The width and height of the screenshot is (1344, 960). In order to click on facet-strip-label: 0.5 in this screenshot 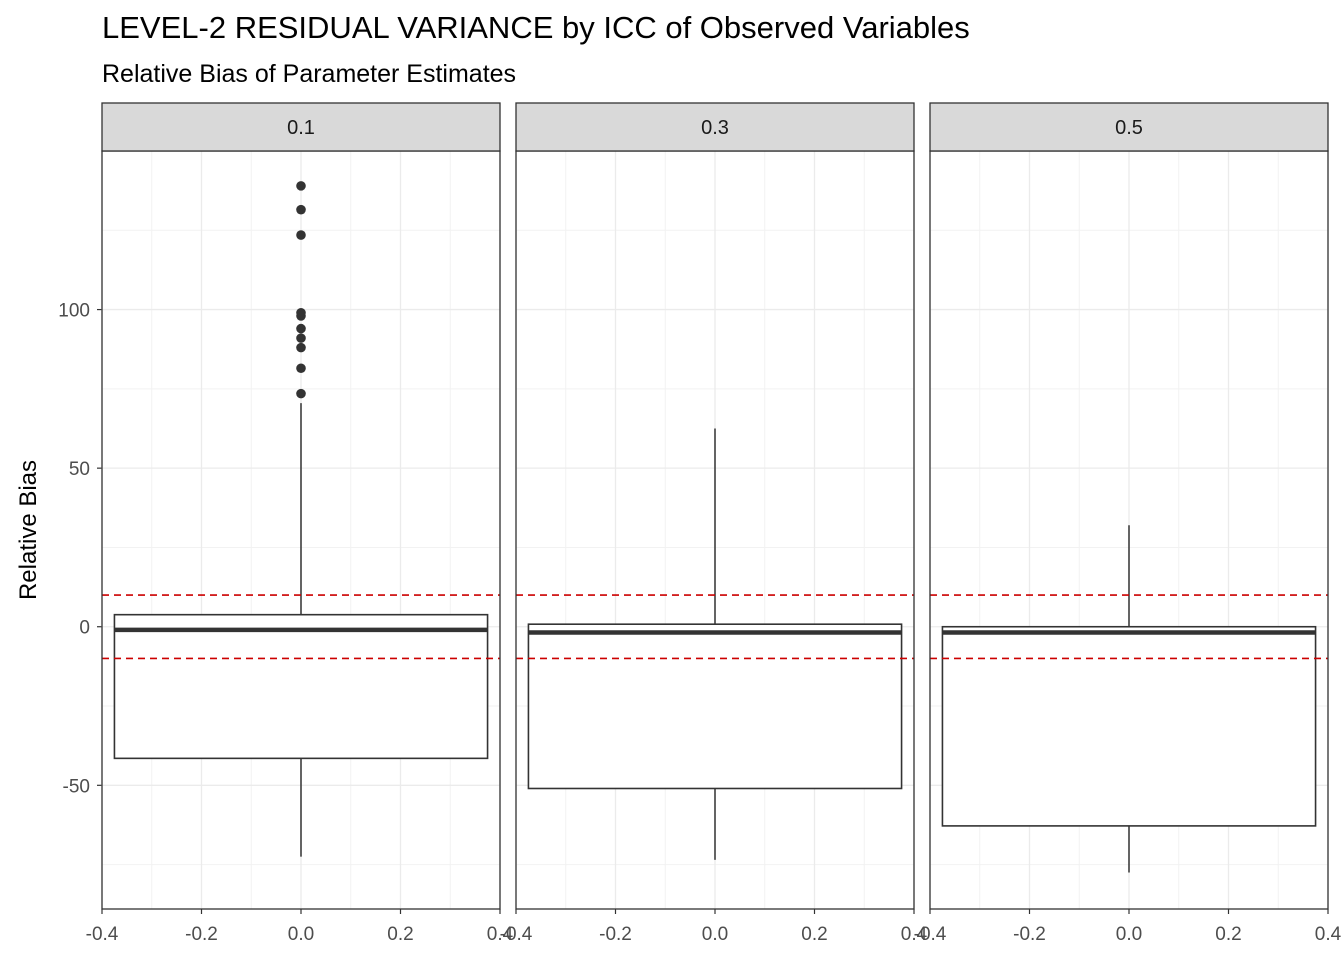, I will do `click(1129, 128)`.